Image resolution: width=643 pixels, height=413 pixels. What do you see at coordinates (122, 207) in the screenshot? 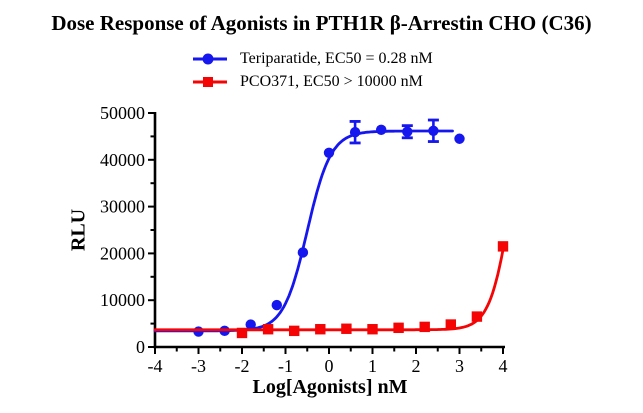
I see `y-tick-label: 30000` at bounding box center [122, 207].